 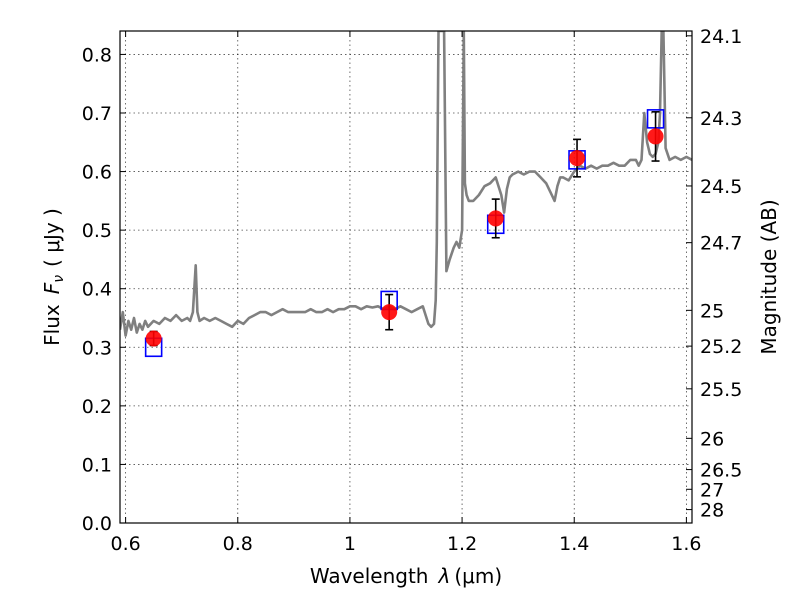 I want to click on y2-tick-label-1: 24.3, so click(x=721, y=119).